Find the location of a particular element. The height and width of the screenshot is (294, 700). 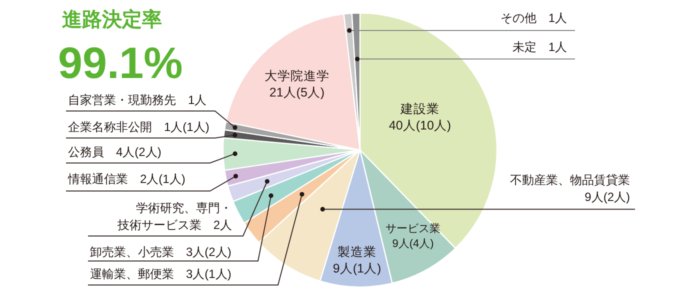

data-label: 9人(4人) is located at coordinates (413, 244).